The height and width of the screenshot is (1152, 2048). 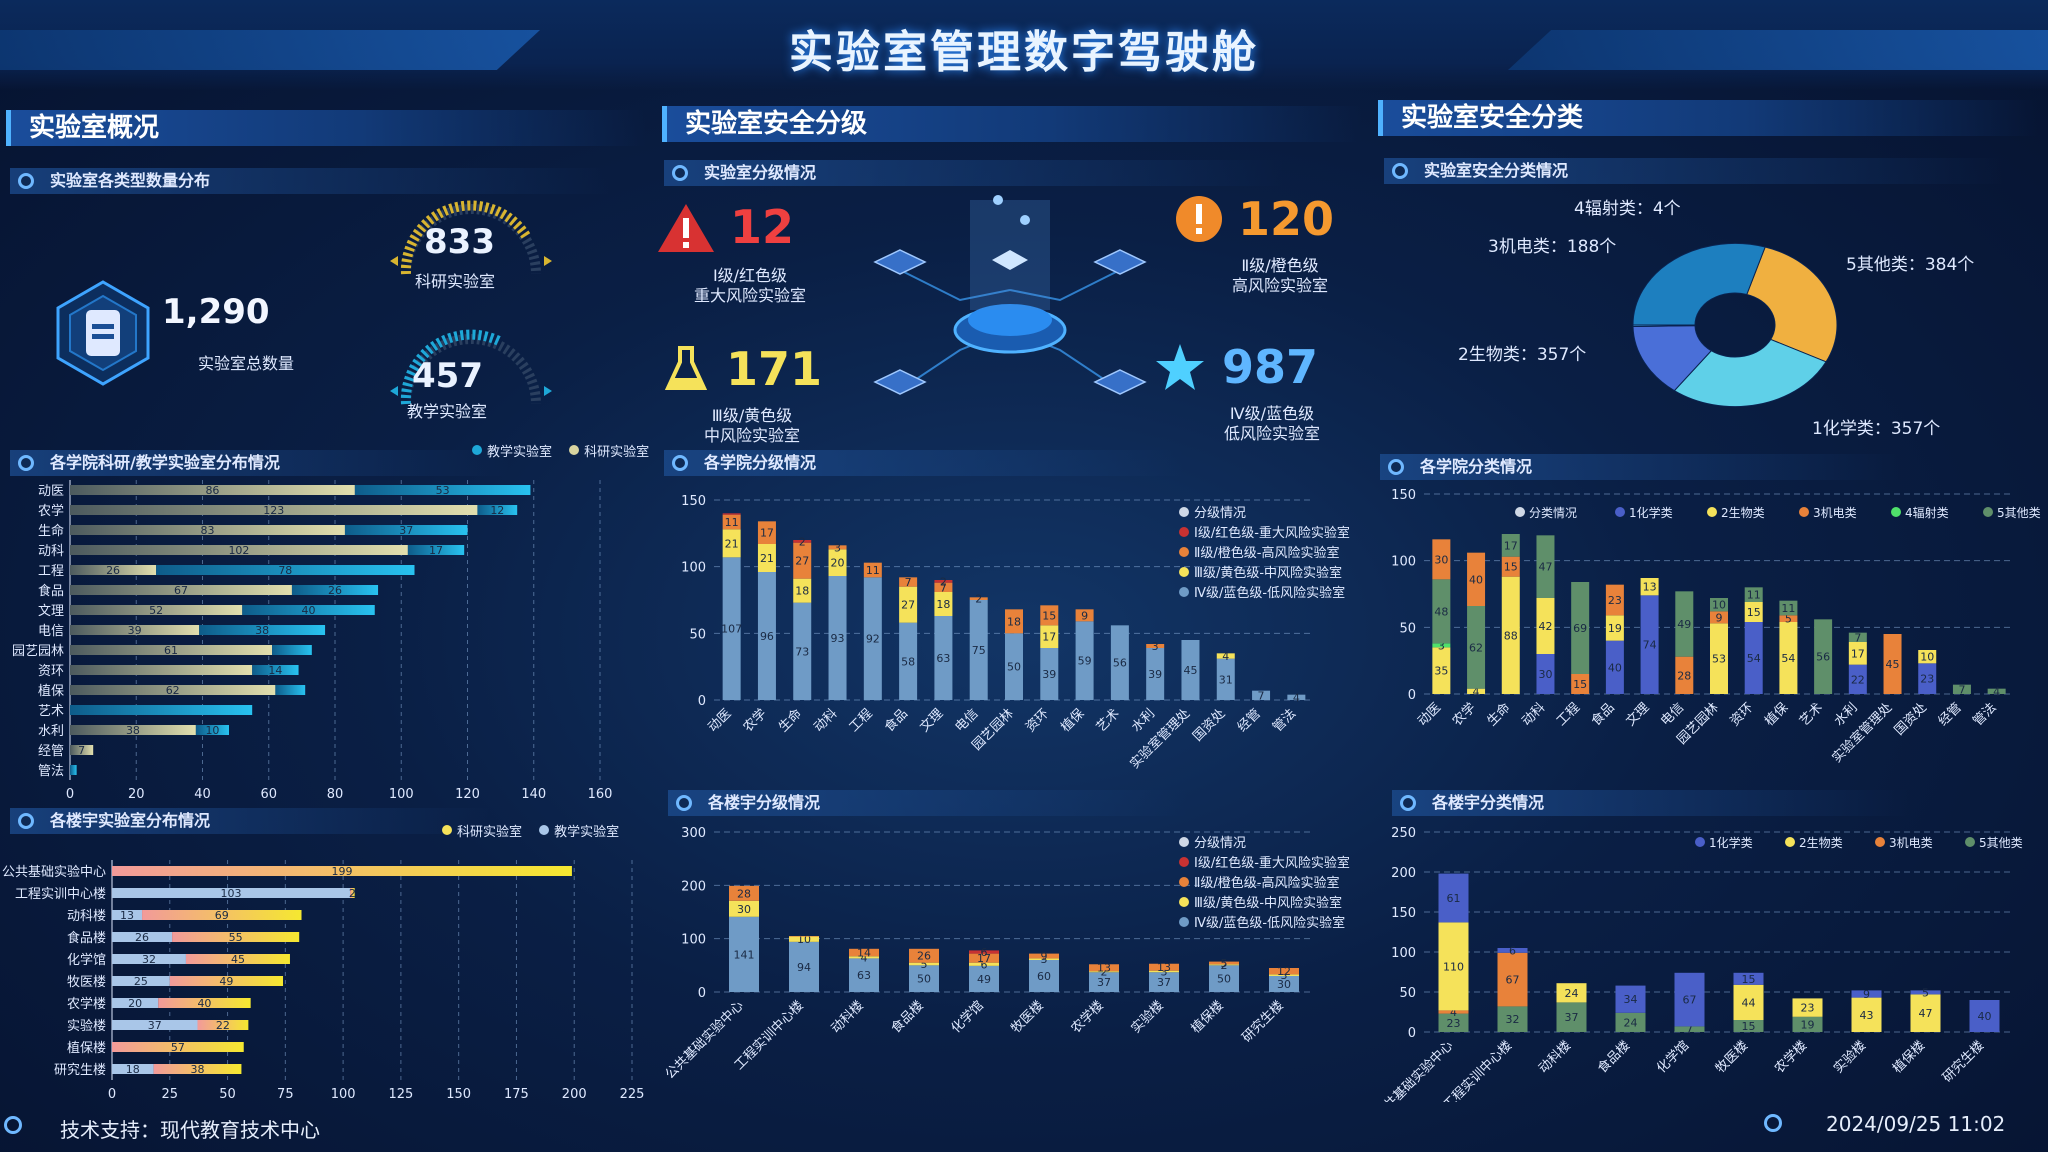 What do you see at coordinates (943, 658) in the screenshot?
I see `bar-data-label: 63` at bounding box center [943, 658].